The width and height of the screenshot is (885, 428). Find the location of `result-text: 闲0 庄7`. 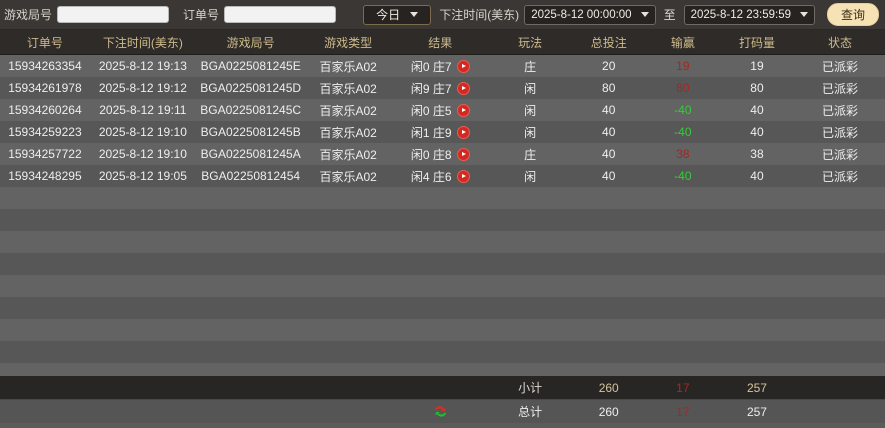

result-text: 闲0 庄7 is located at coordinates (431, 66).